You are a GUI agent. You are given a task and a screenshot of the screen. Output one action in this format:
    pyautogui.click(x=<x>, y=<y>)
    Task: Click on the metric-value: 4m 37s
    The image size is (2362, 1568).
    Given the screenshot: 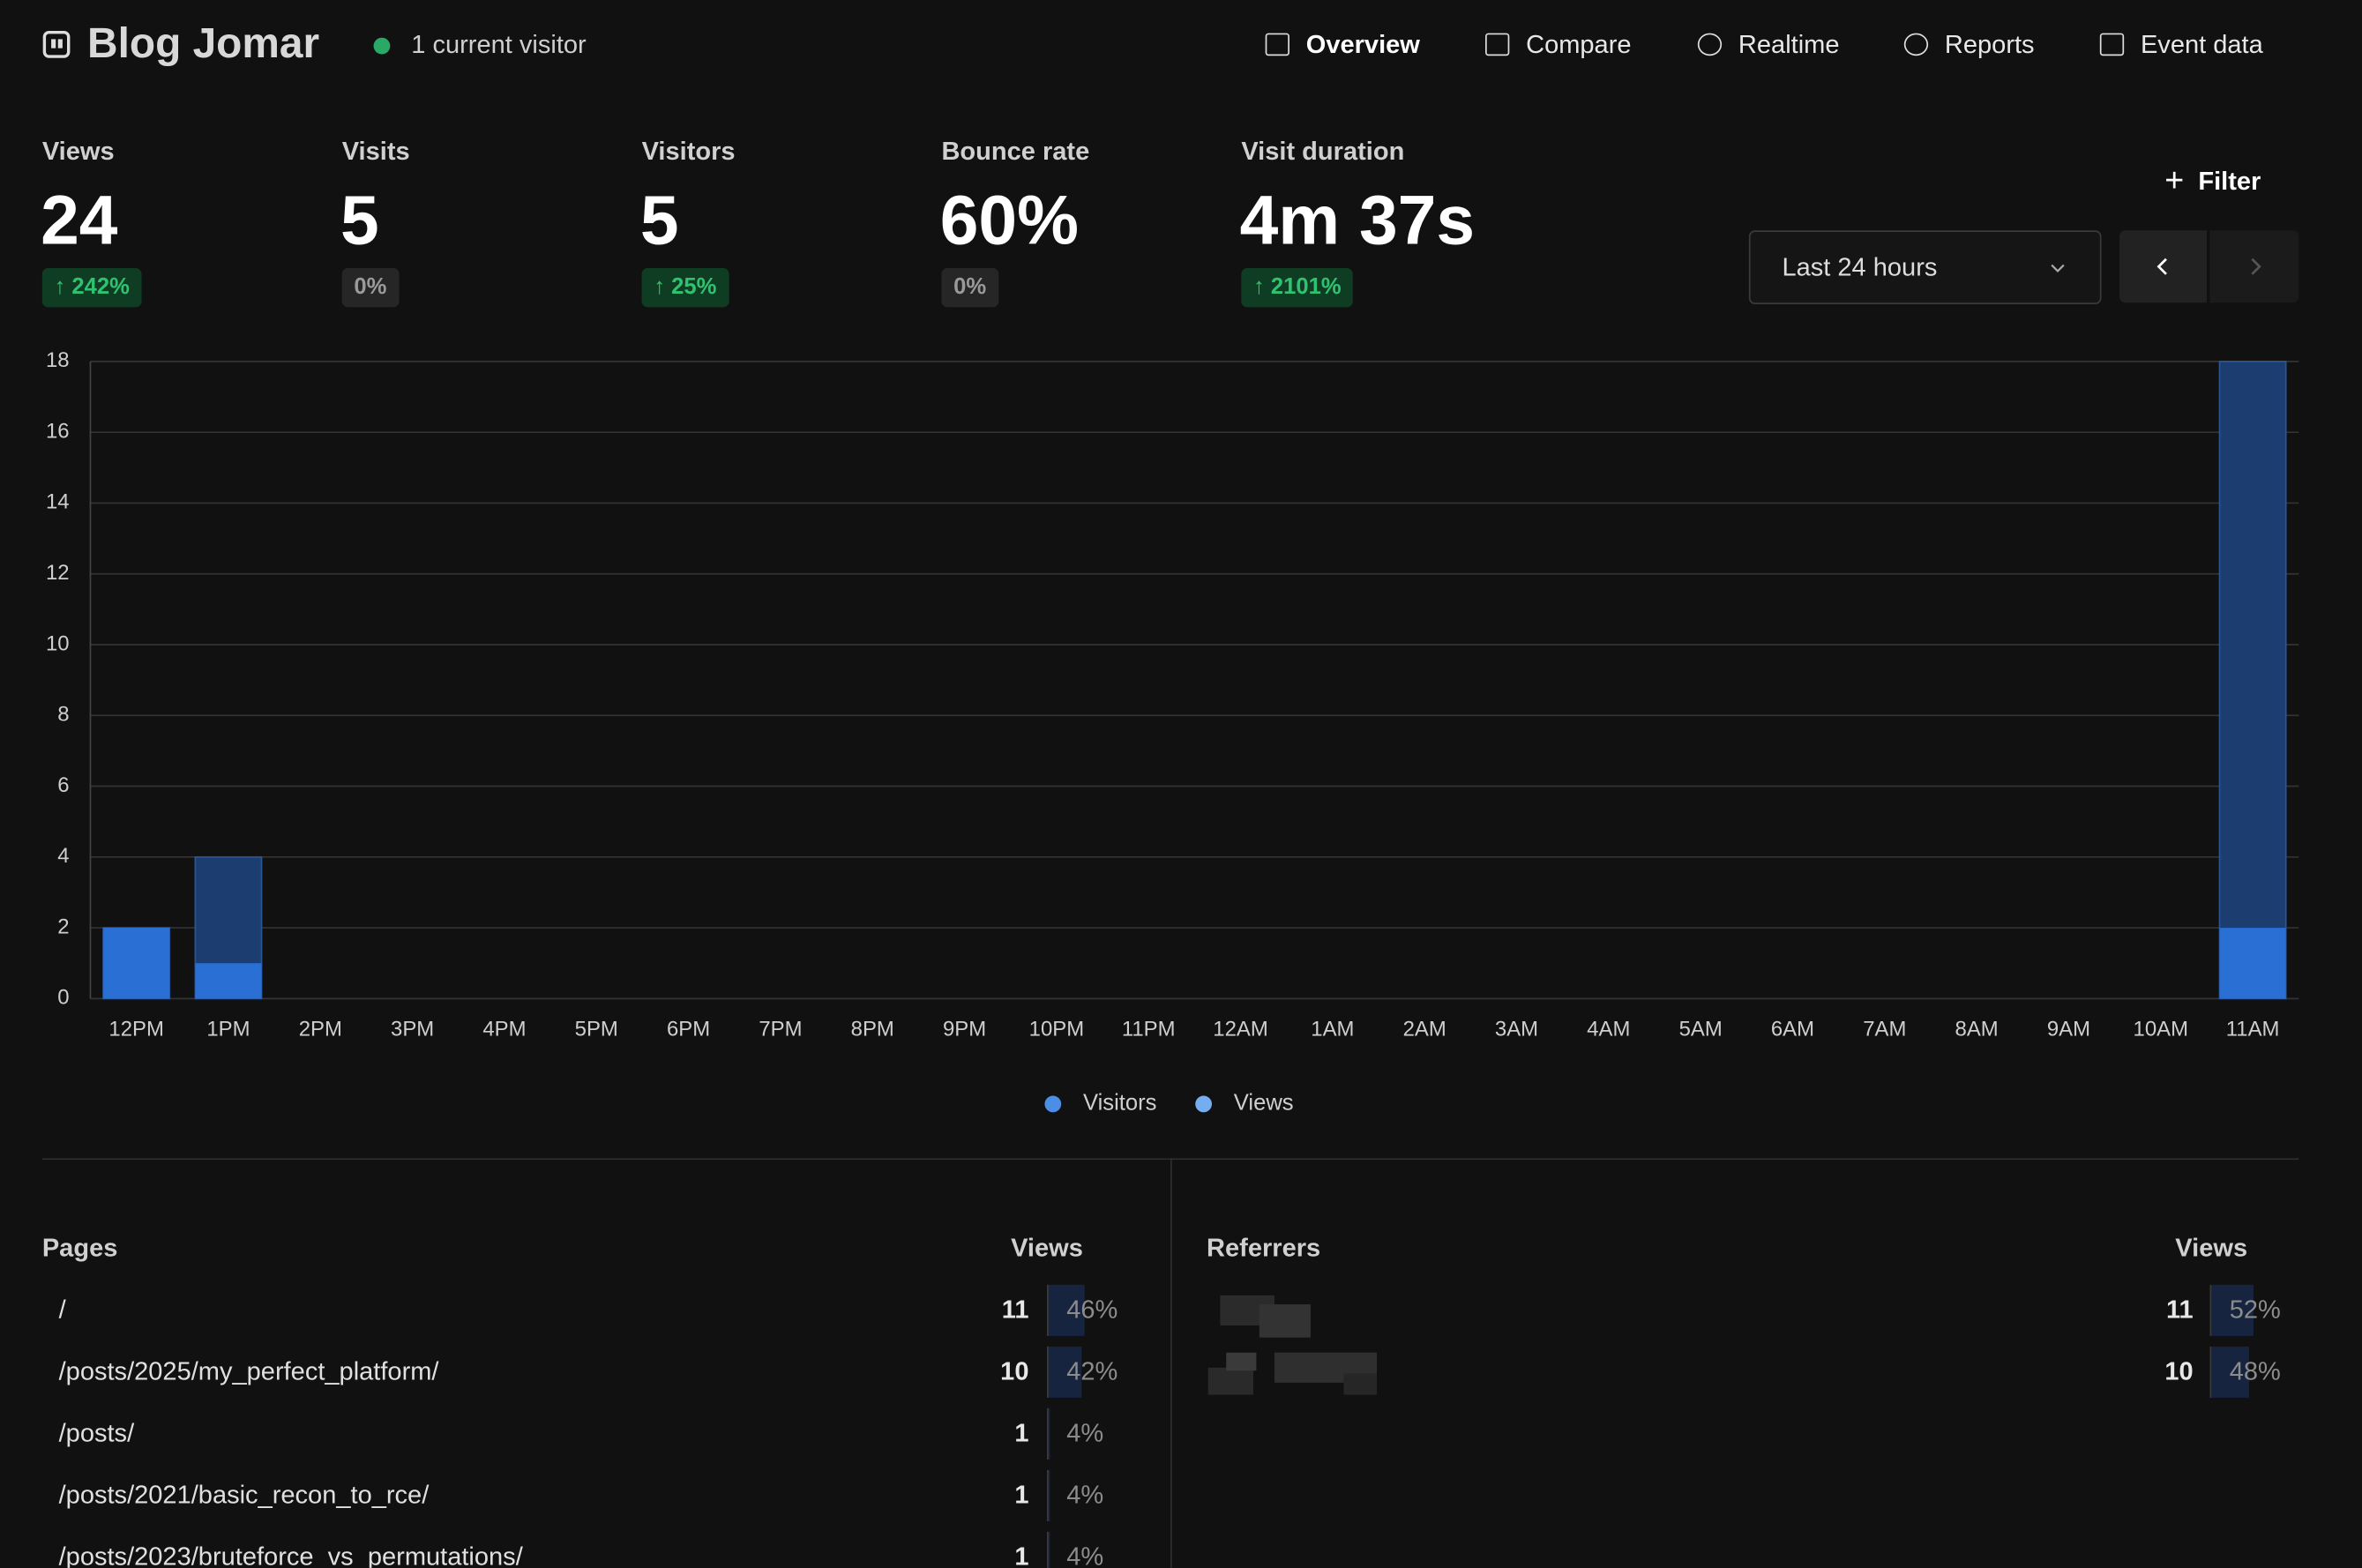 What is the action you would take?
    pyautogui.click(x=1357, y=219)
    